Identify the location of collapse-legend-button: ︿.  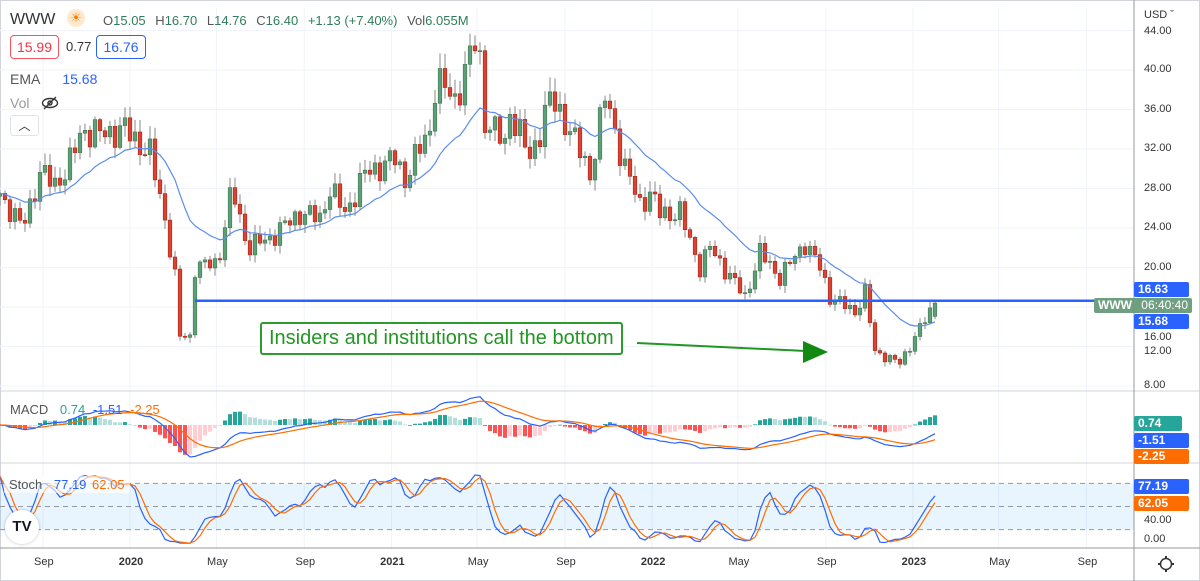
(24, 125).